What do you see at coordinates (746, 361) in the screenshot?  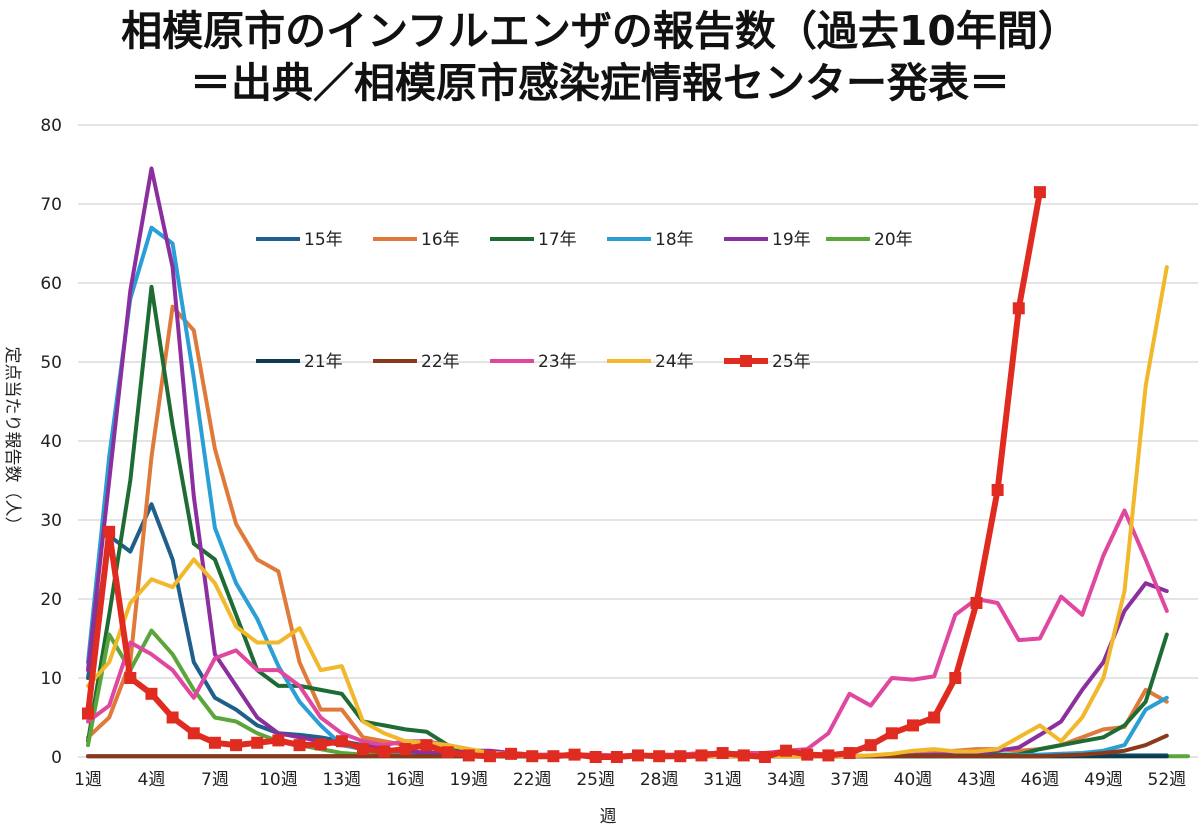 I see `legend-marker-25年` at bounding box center [746, 361].